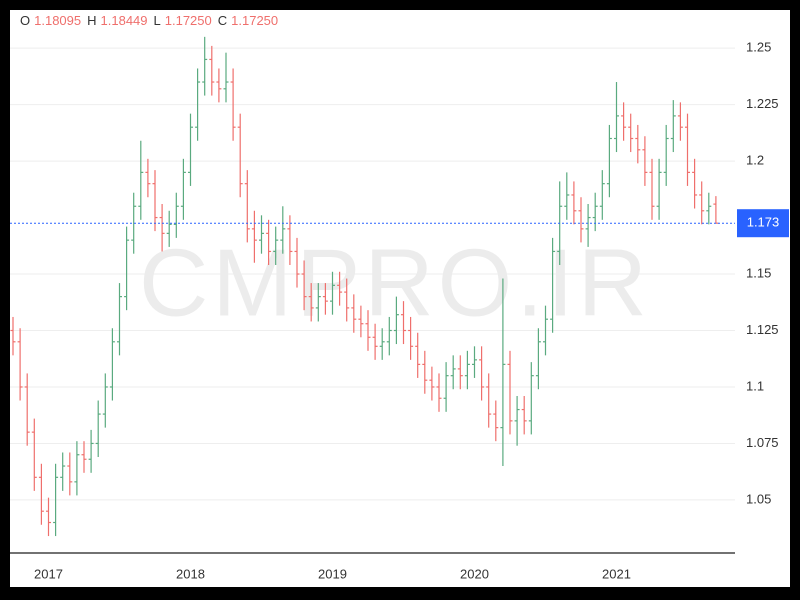 The width and height of the screenshot is (800, 600). What do you see at coordinates (190, 573) in the screenshot?
I see `x-tick-label: 2018` at bounding box center [190, 573].